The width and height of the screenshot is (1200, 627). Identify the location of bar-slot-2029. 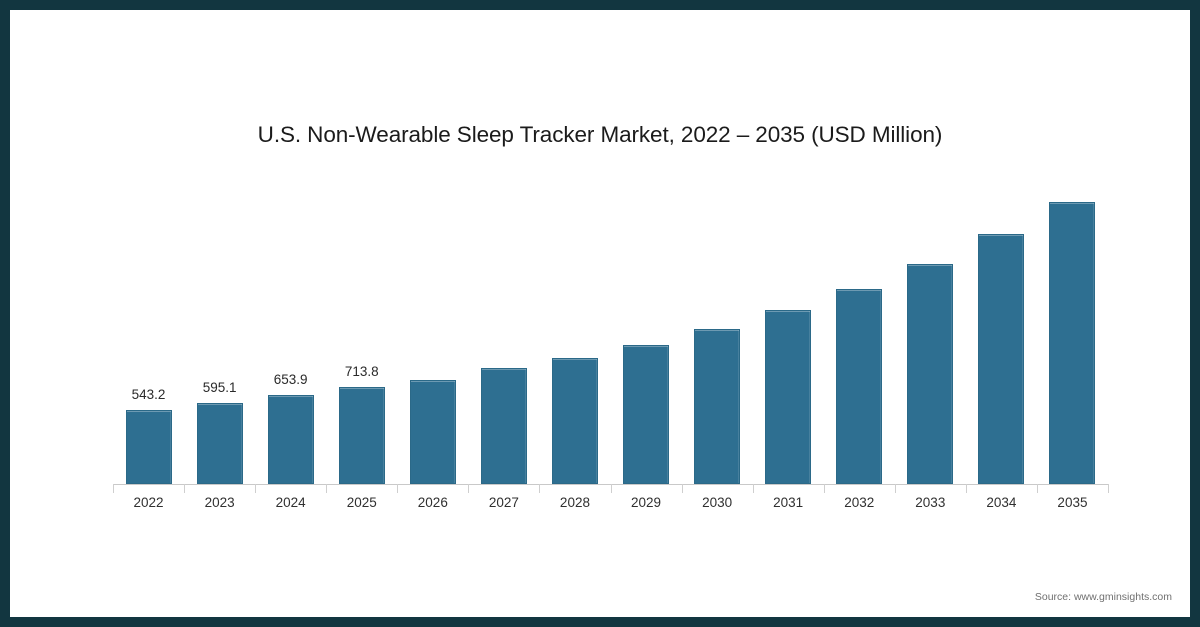
(646, 332).